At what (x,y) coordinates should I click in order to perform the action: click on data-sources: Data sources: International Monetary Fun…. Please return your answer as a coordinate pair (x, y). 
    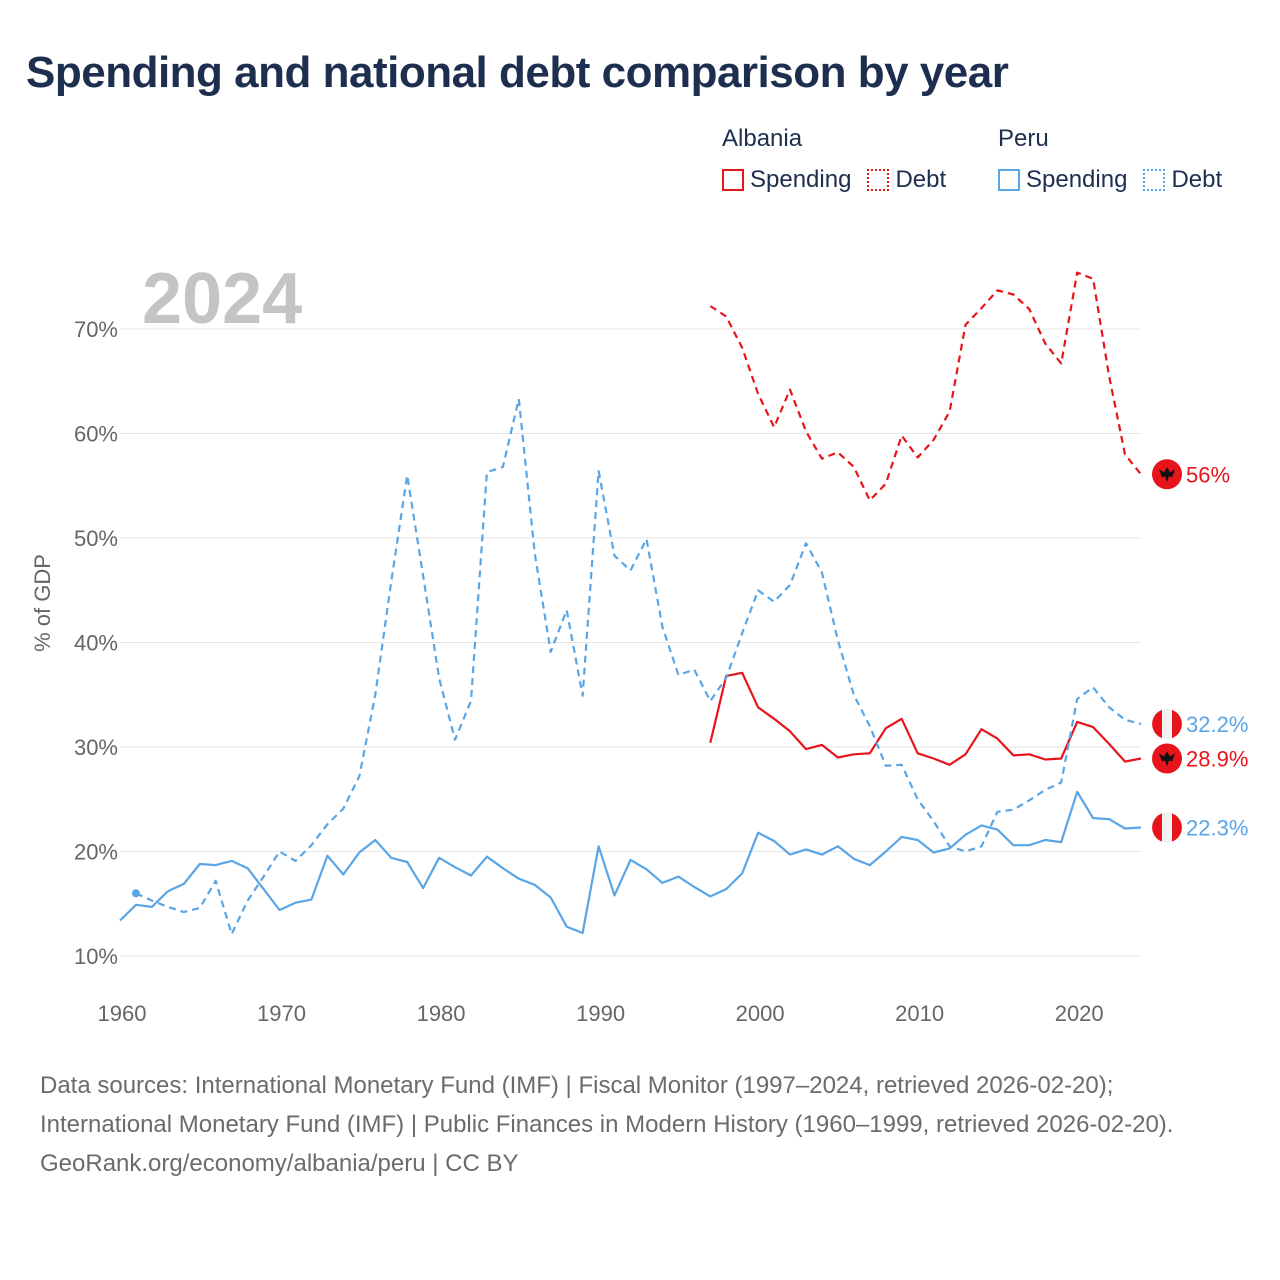
    Looking at the image, I should click on (607, 1105).